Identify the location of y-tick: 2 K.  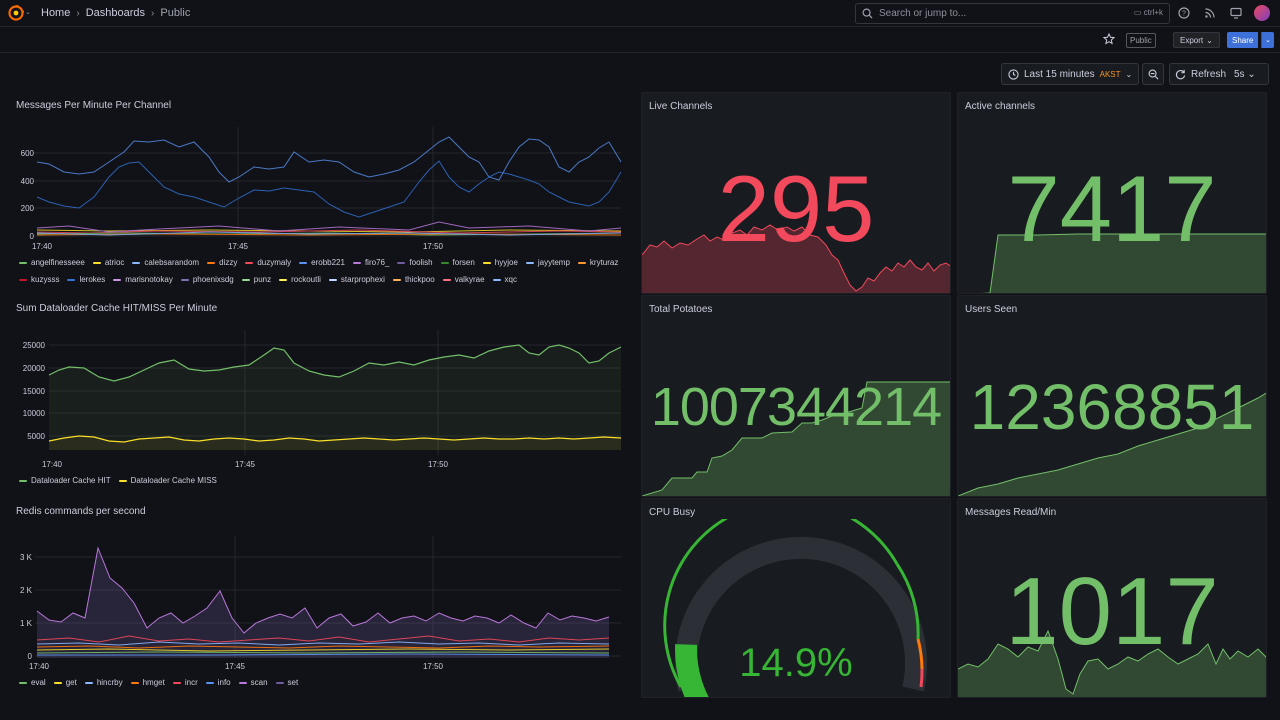
(26, 590).